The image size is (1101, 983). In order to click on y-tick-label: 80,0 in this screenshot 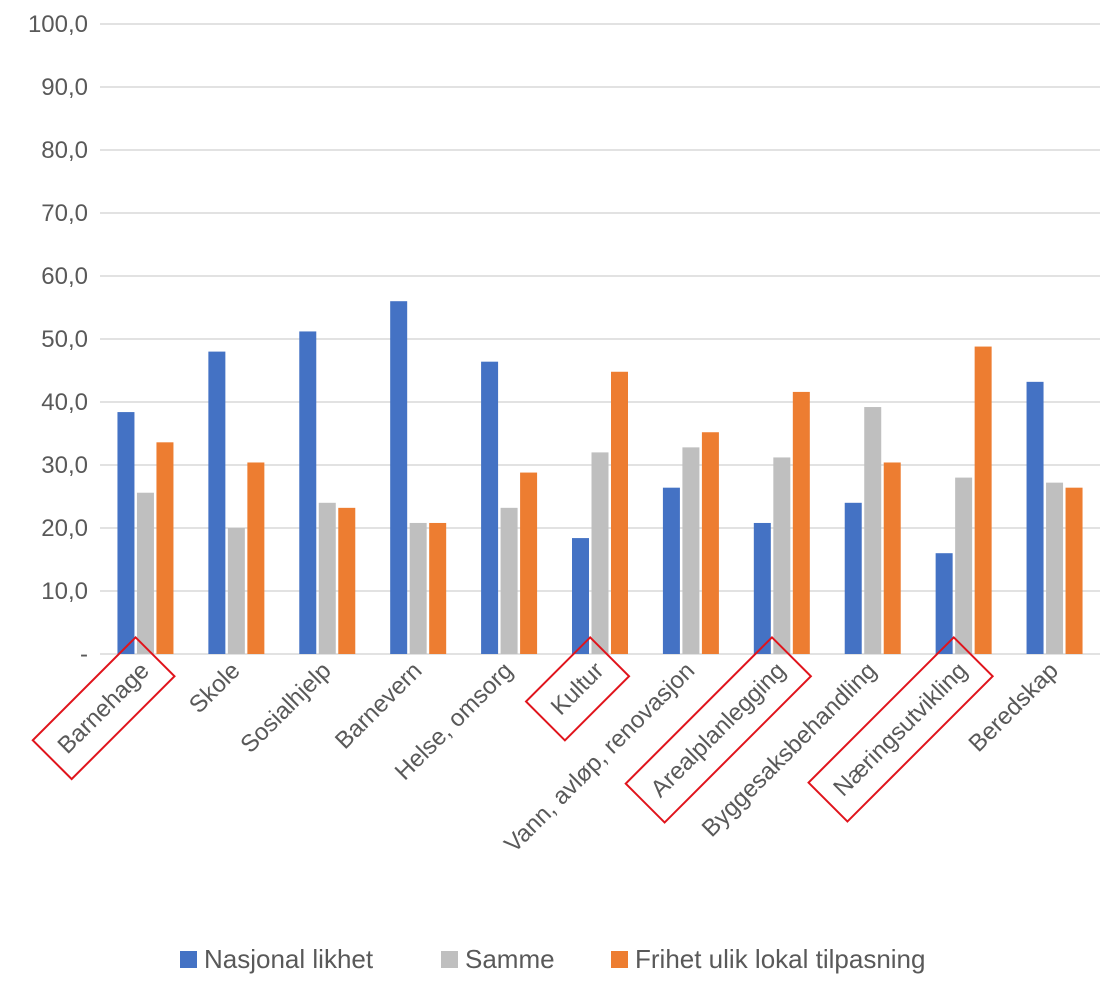, I will do `click(64, 150)`.